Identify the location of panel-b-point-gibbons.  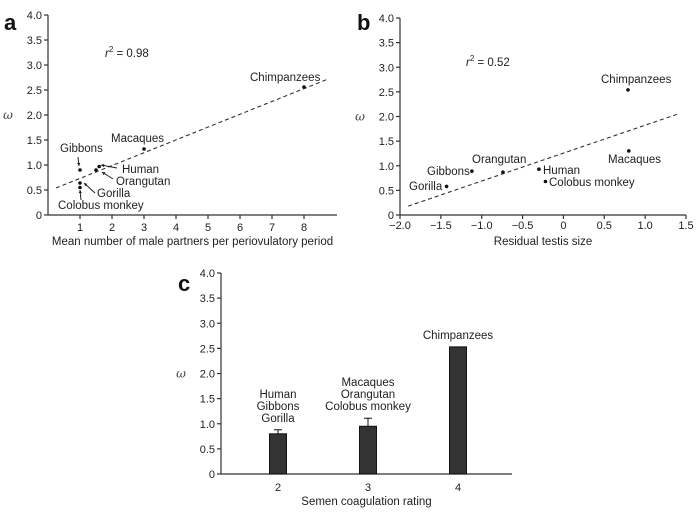
(472, 171).